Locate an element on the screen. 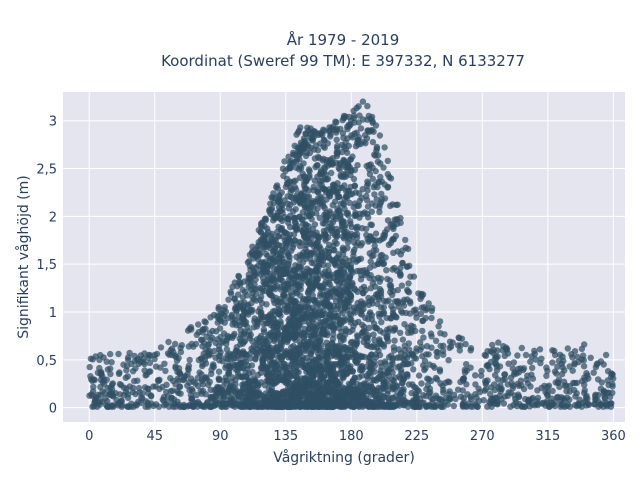  y-axis-label: Signifikant våghöjd (m) is located at coordinates (23, 256).